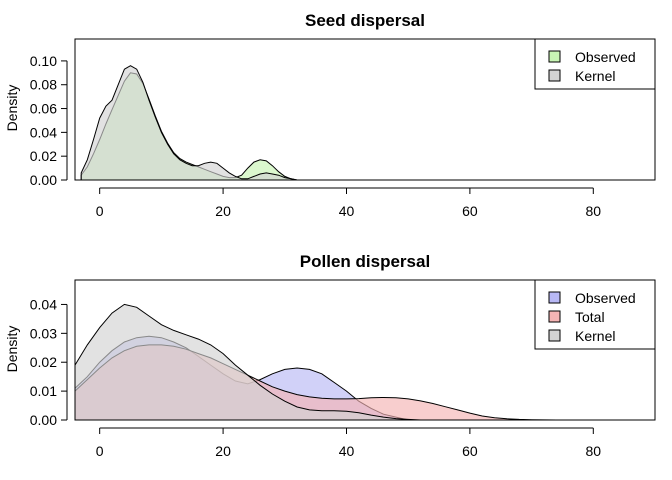 This screenshot has width=672, height=480. Describe the element at coordinates (43, 391) in the screenshot. I see `y-tick-label: 0.01` at that location.